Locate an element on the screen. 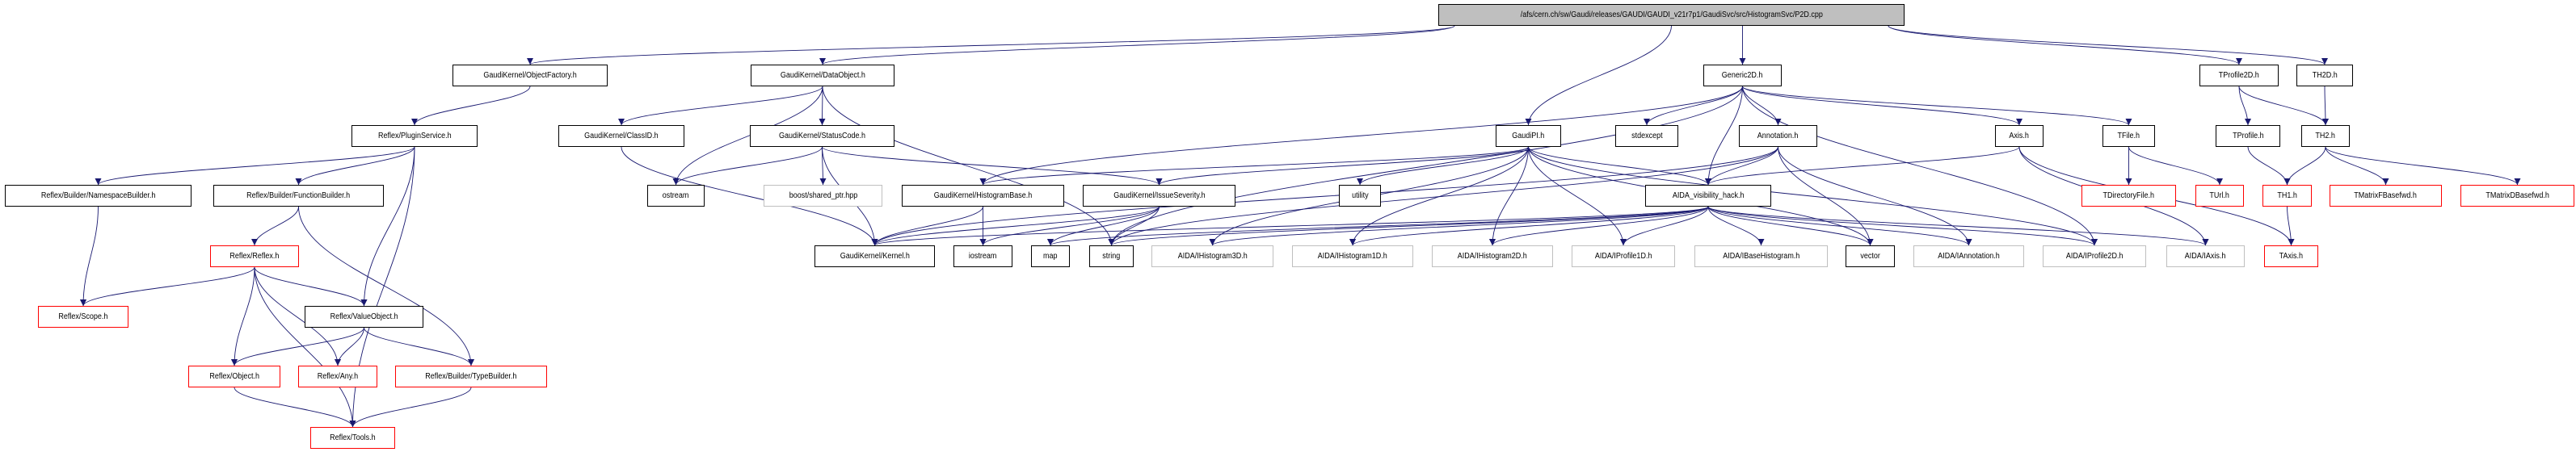  graph-node-label: AIDA/IAxis.h is located at coordinates (2205, 256).